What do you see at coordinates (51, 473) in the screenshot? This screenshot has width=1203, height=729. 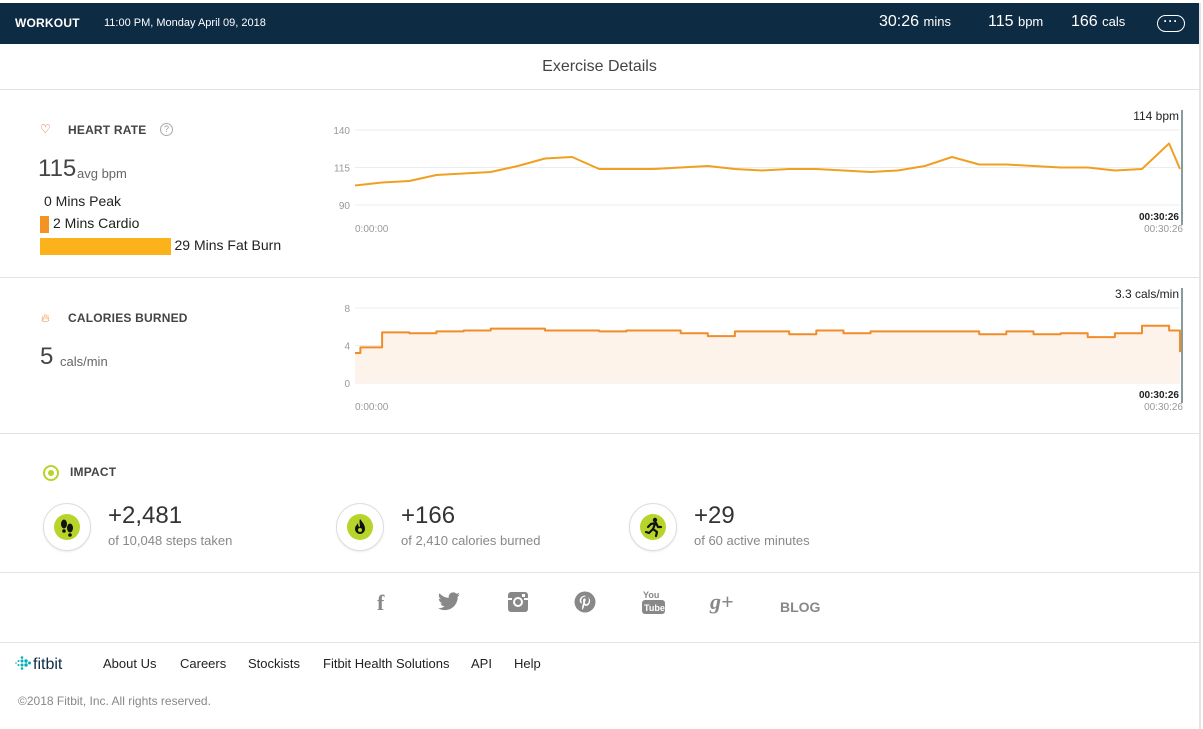 I see `target-icon` at bounding box center [51, 473].